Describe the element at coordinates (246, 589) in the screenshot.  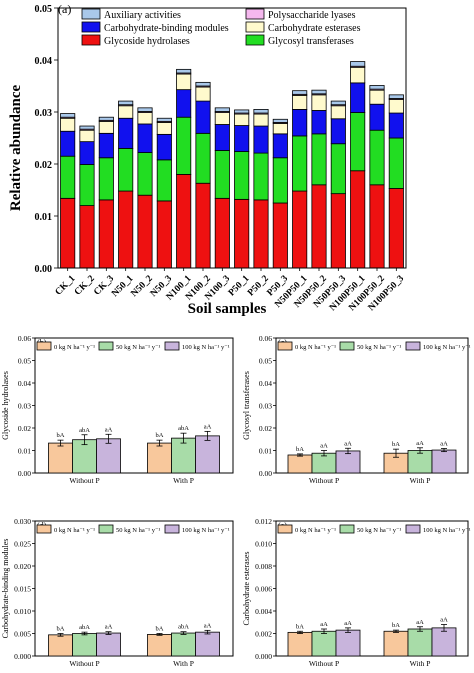
I see `y-axis-title: Carbohydrate esterases` at that location.